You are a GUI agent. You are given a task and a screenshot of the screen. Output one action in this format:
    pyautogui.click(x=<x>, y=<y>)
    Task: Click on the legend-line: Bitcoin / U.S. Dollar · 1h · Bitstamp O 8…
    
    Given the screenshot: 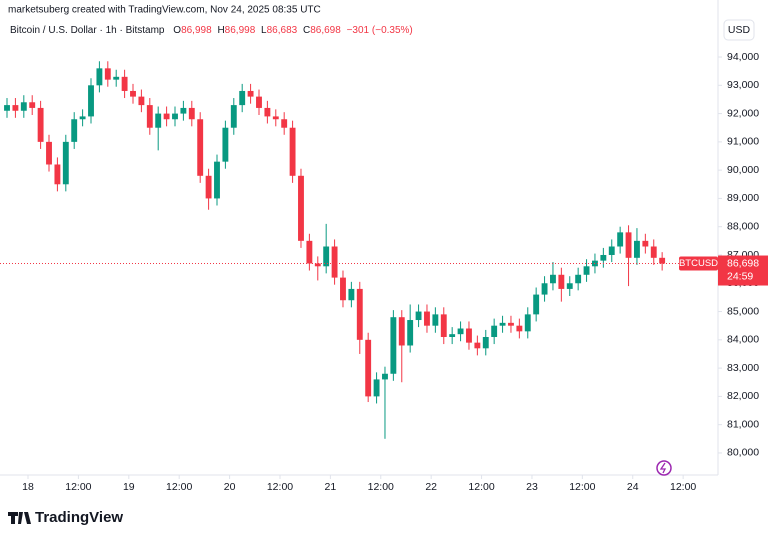 What is the action you would take?
    pyautogui.click(x=211, y=30)
    